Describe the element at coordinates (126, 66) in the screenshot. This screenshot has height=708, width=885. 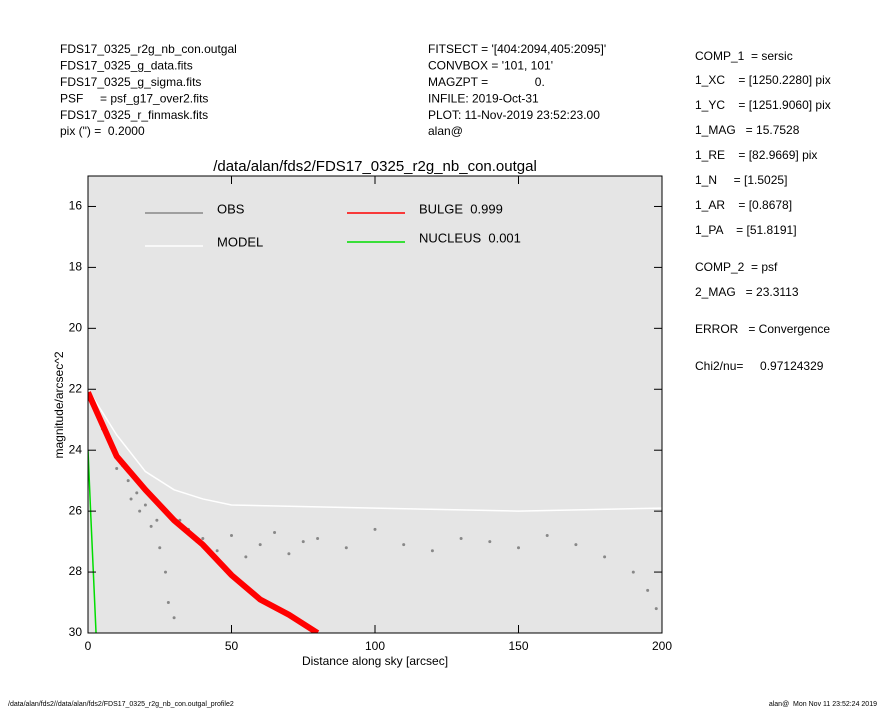
I see `header-left-line: FDS17_0325_g_data.fits` at that location.